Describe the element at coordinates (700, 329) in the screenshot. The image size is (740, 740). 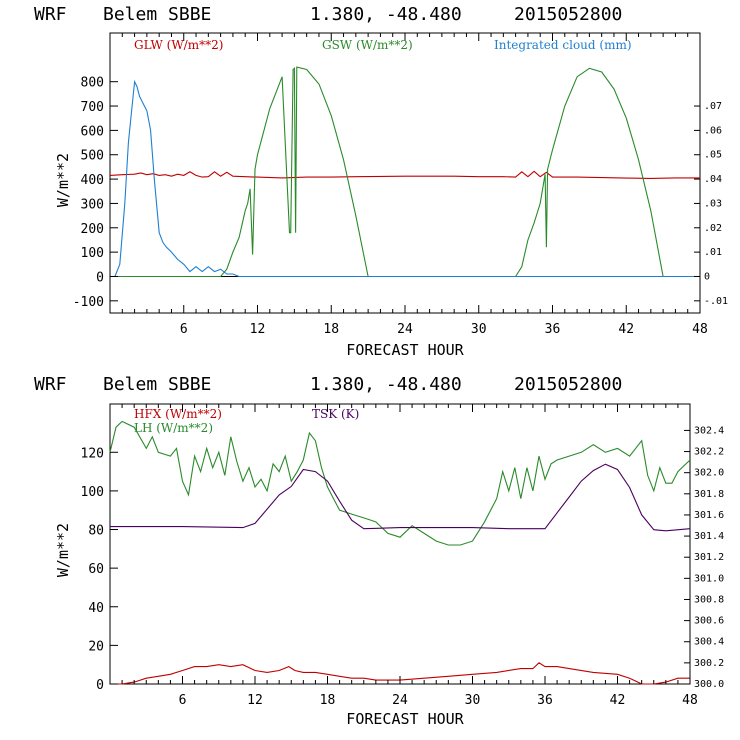
I see `c1-xtick-label: 48` at that location.